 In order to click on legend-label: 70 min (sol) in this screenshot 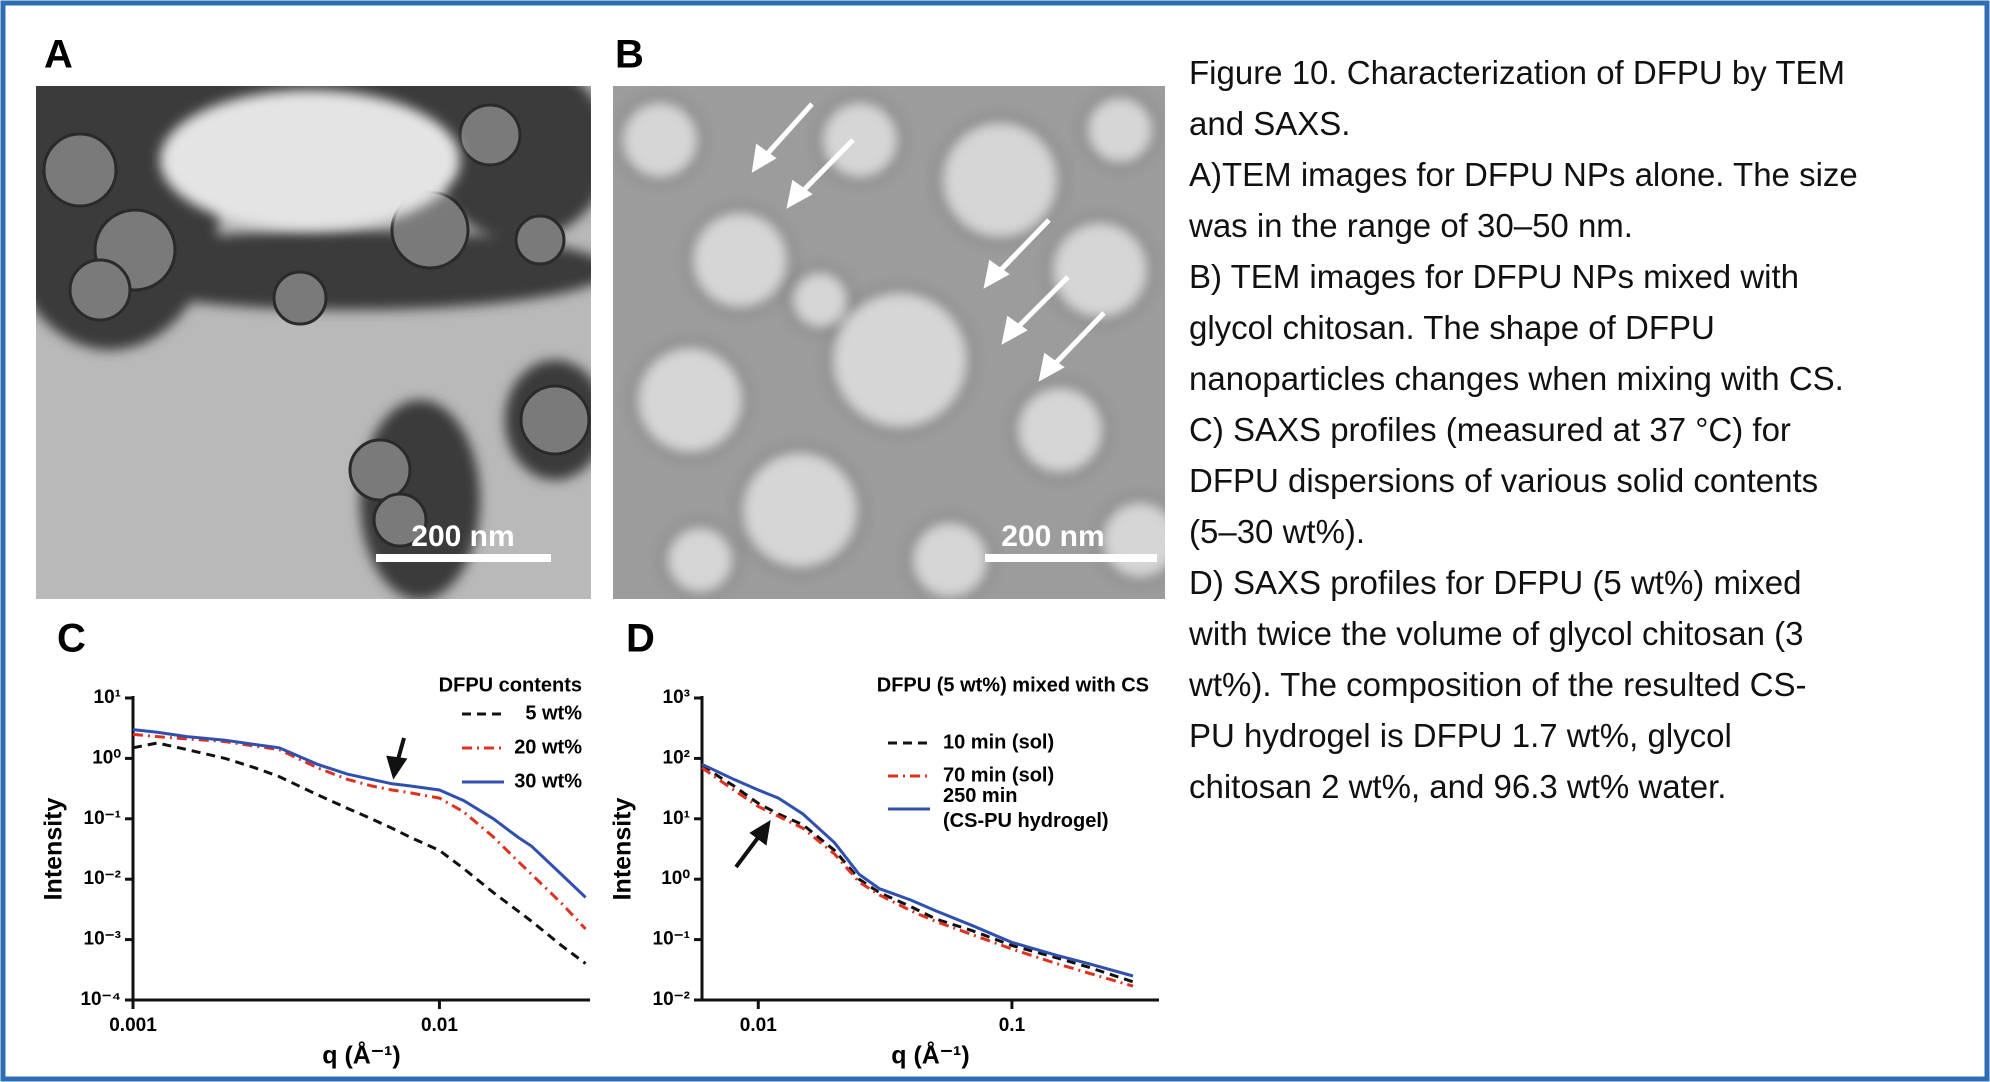, I will do `click(998, 775)`.